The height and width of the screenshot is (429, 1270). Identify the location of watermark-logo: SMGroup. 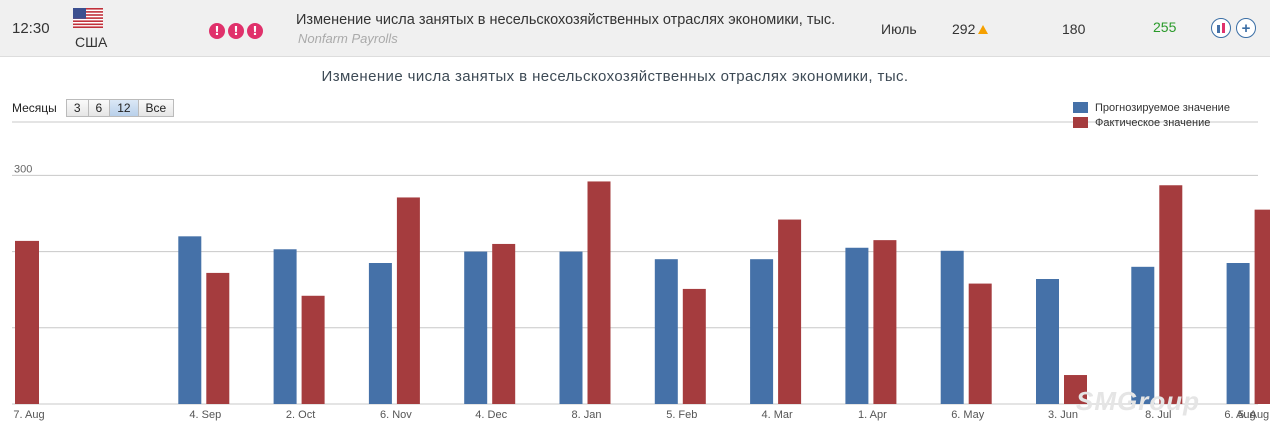
(1138, 401).